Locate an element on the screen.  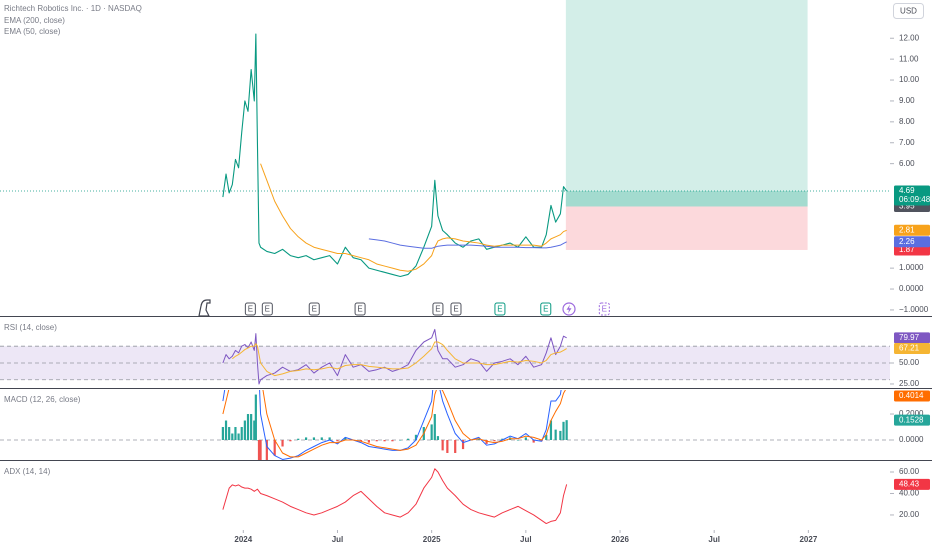
price-label: 48.43 is located at coordinates (909, 484).